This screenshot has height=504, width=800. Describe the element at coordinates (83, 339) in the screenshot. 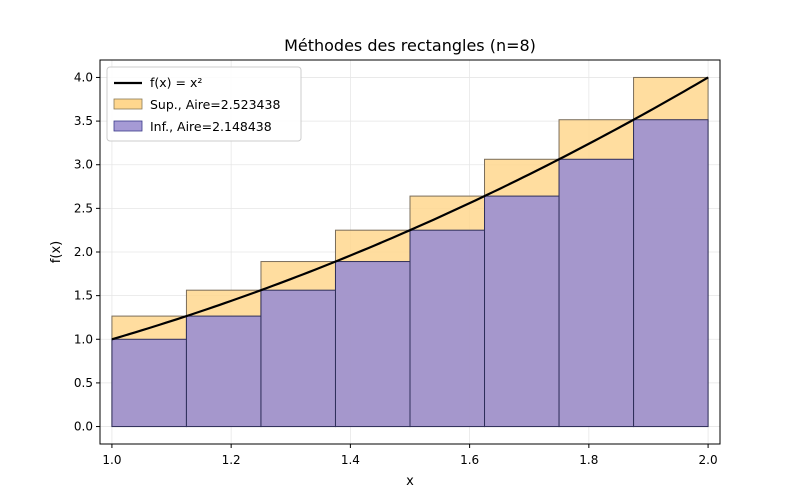

I see `y-tick-label: 1.0` at that location.